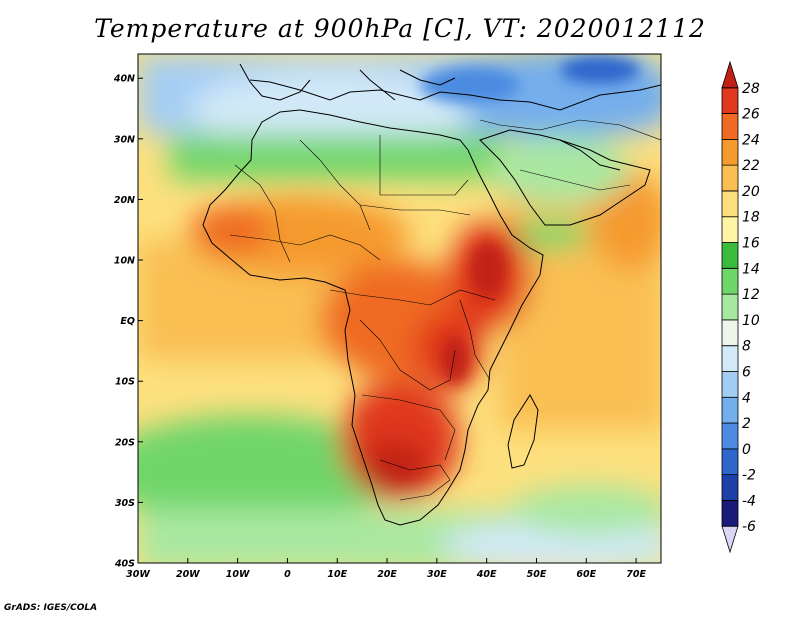 This screenshot has width=800, height=618. What do you see at coordinates (238, 574) in the screenshot?
I see `x-tick-label: 10W` at bounding box center [238, 574].